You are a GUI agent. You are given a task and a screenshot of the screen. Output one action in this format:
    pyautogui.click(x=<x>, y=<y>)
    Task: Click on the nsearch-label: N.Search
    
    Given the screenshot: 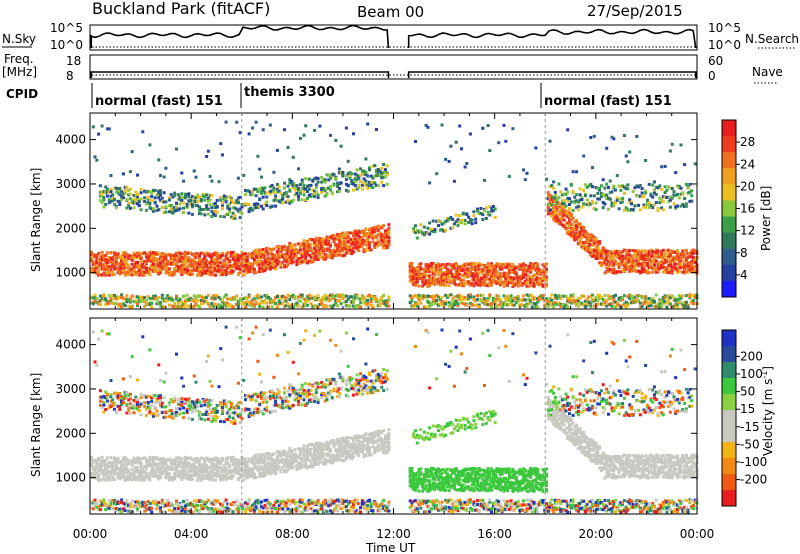 What is the action you would take?
    pyautogui.click(x=772, y=39)
    